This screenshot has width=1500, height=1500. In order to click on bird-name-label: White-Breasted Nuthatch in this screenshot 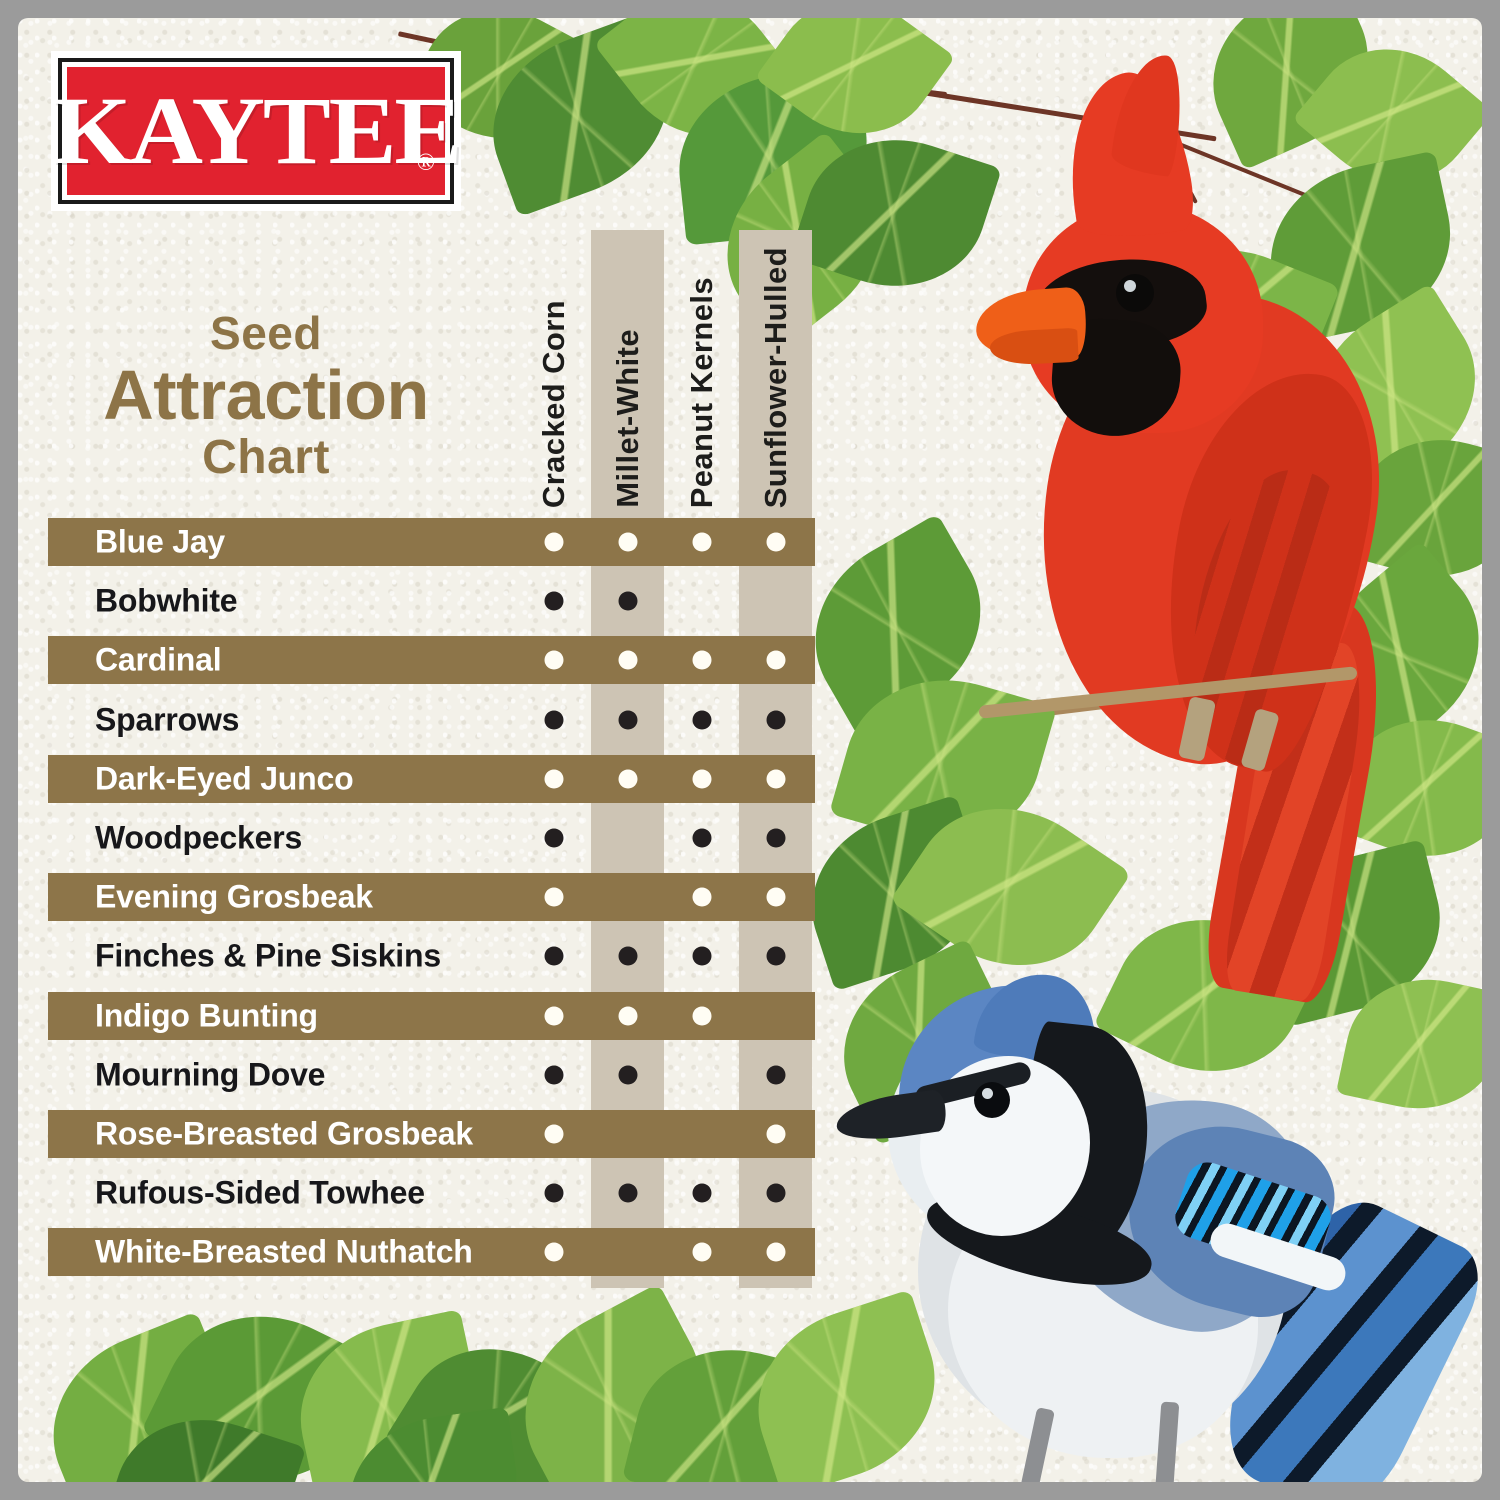, I will do `click(284, 1251)`.